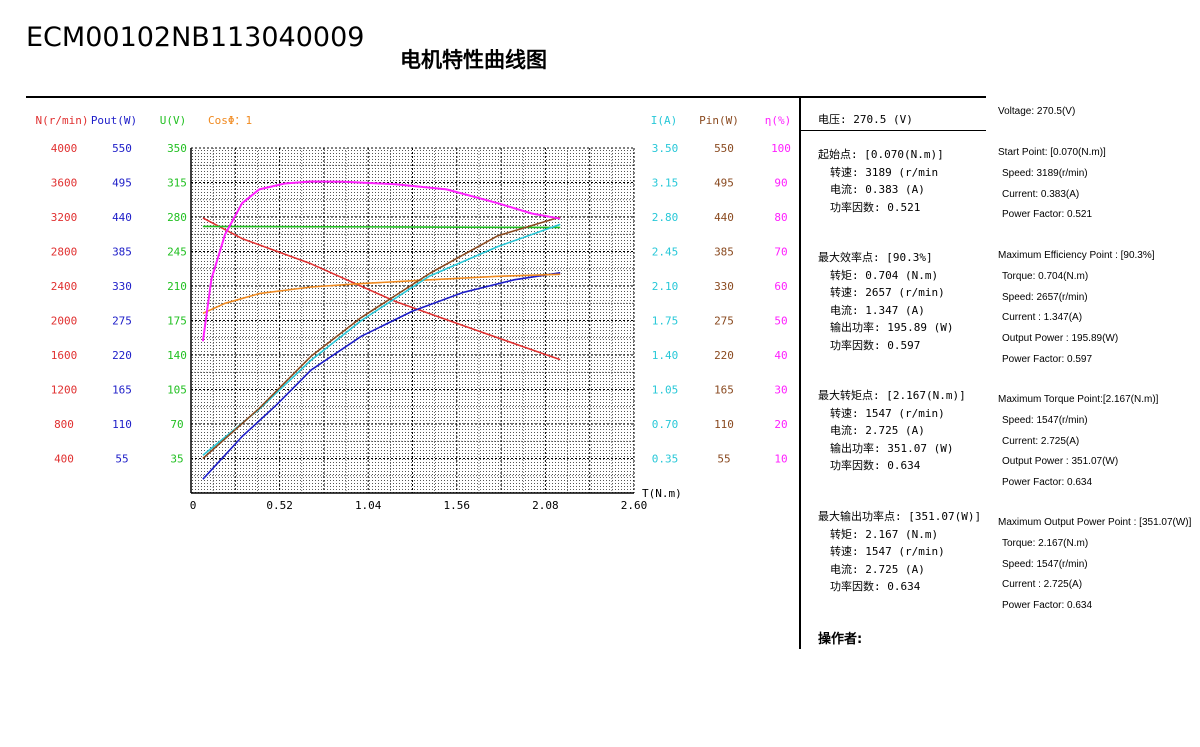 The height and width of the screenshot is (747, 1200). I want to click on speed-tick-label: 4000, so click(64, 148).